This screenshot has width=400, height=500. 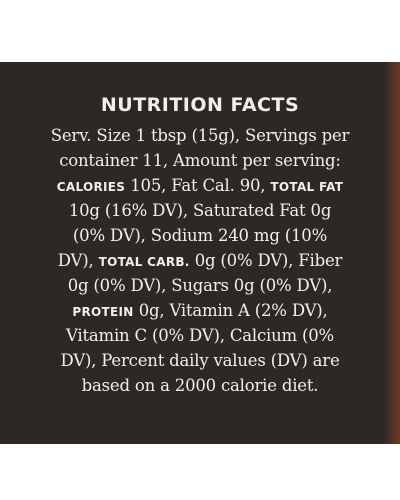 I want to click on line-8-text: 0g, Vitamin A (2% DV),, so click(x=230, y=310).